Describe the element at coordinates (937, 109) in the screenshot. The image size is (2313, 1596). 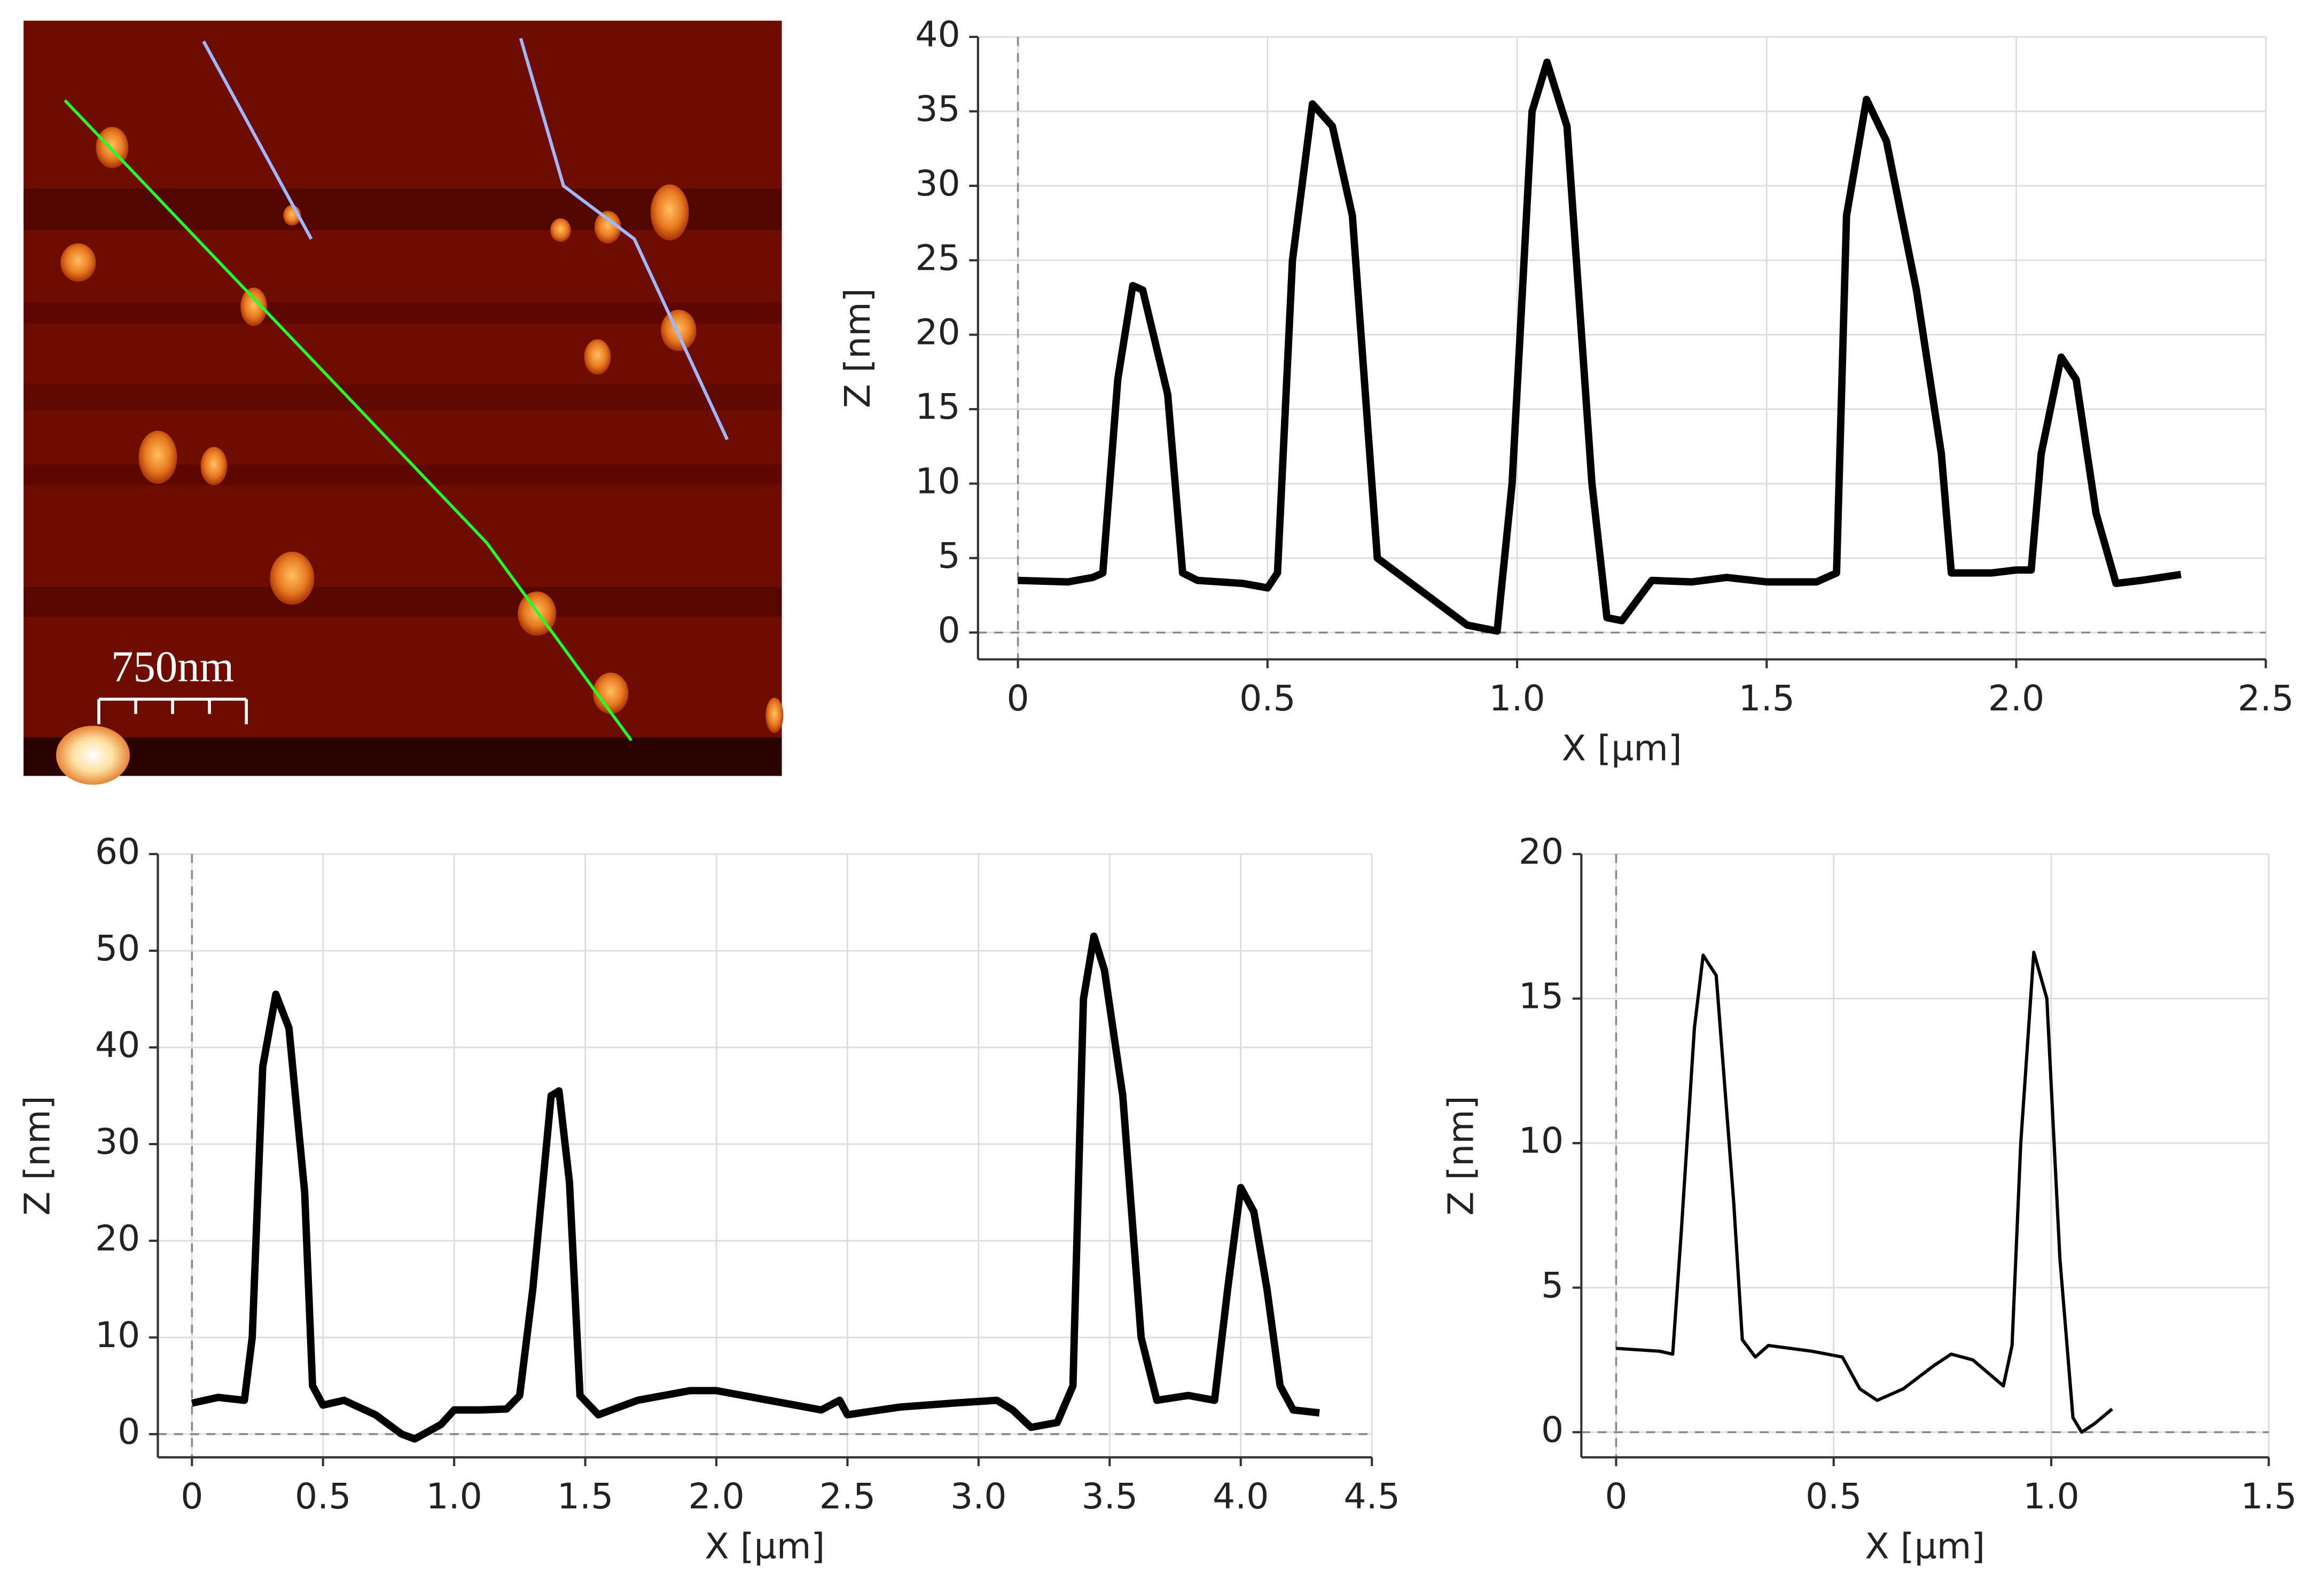
I see `y-tick-label: 35` at that location.